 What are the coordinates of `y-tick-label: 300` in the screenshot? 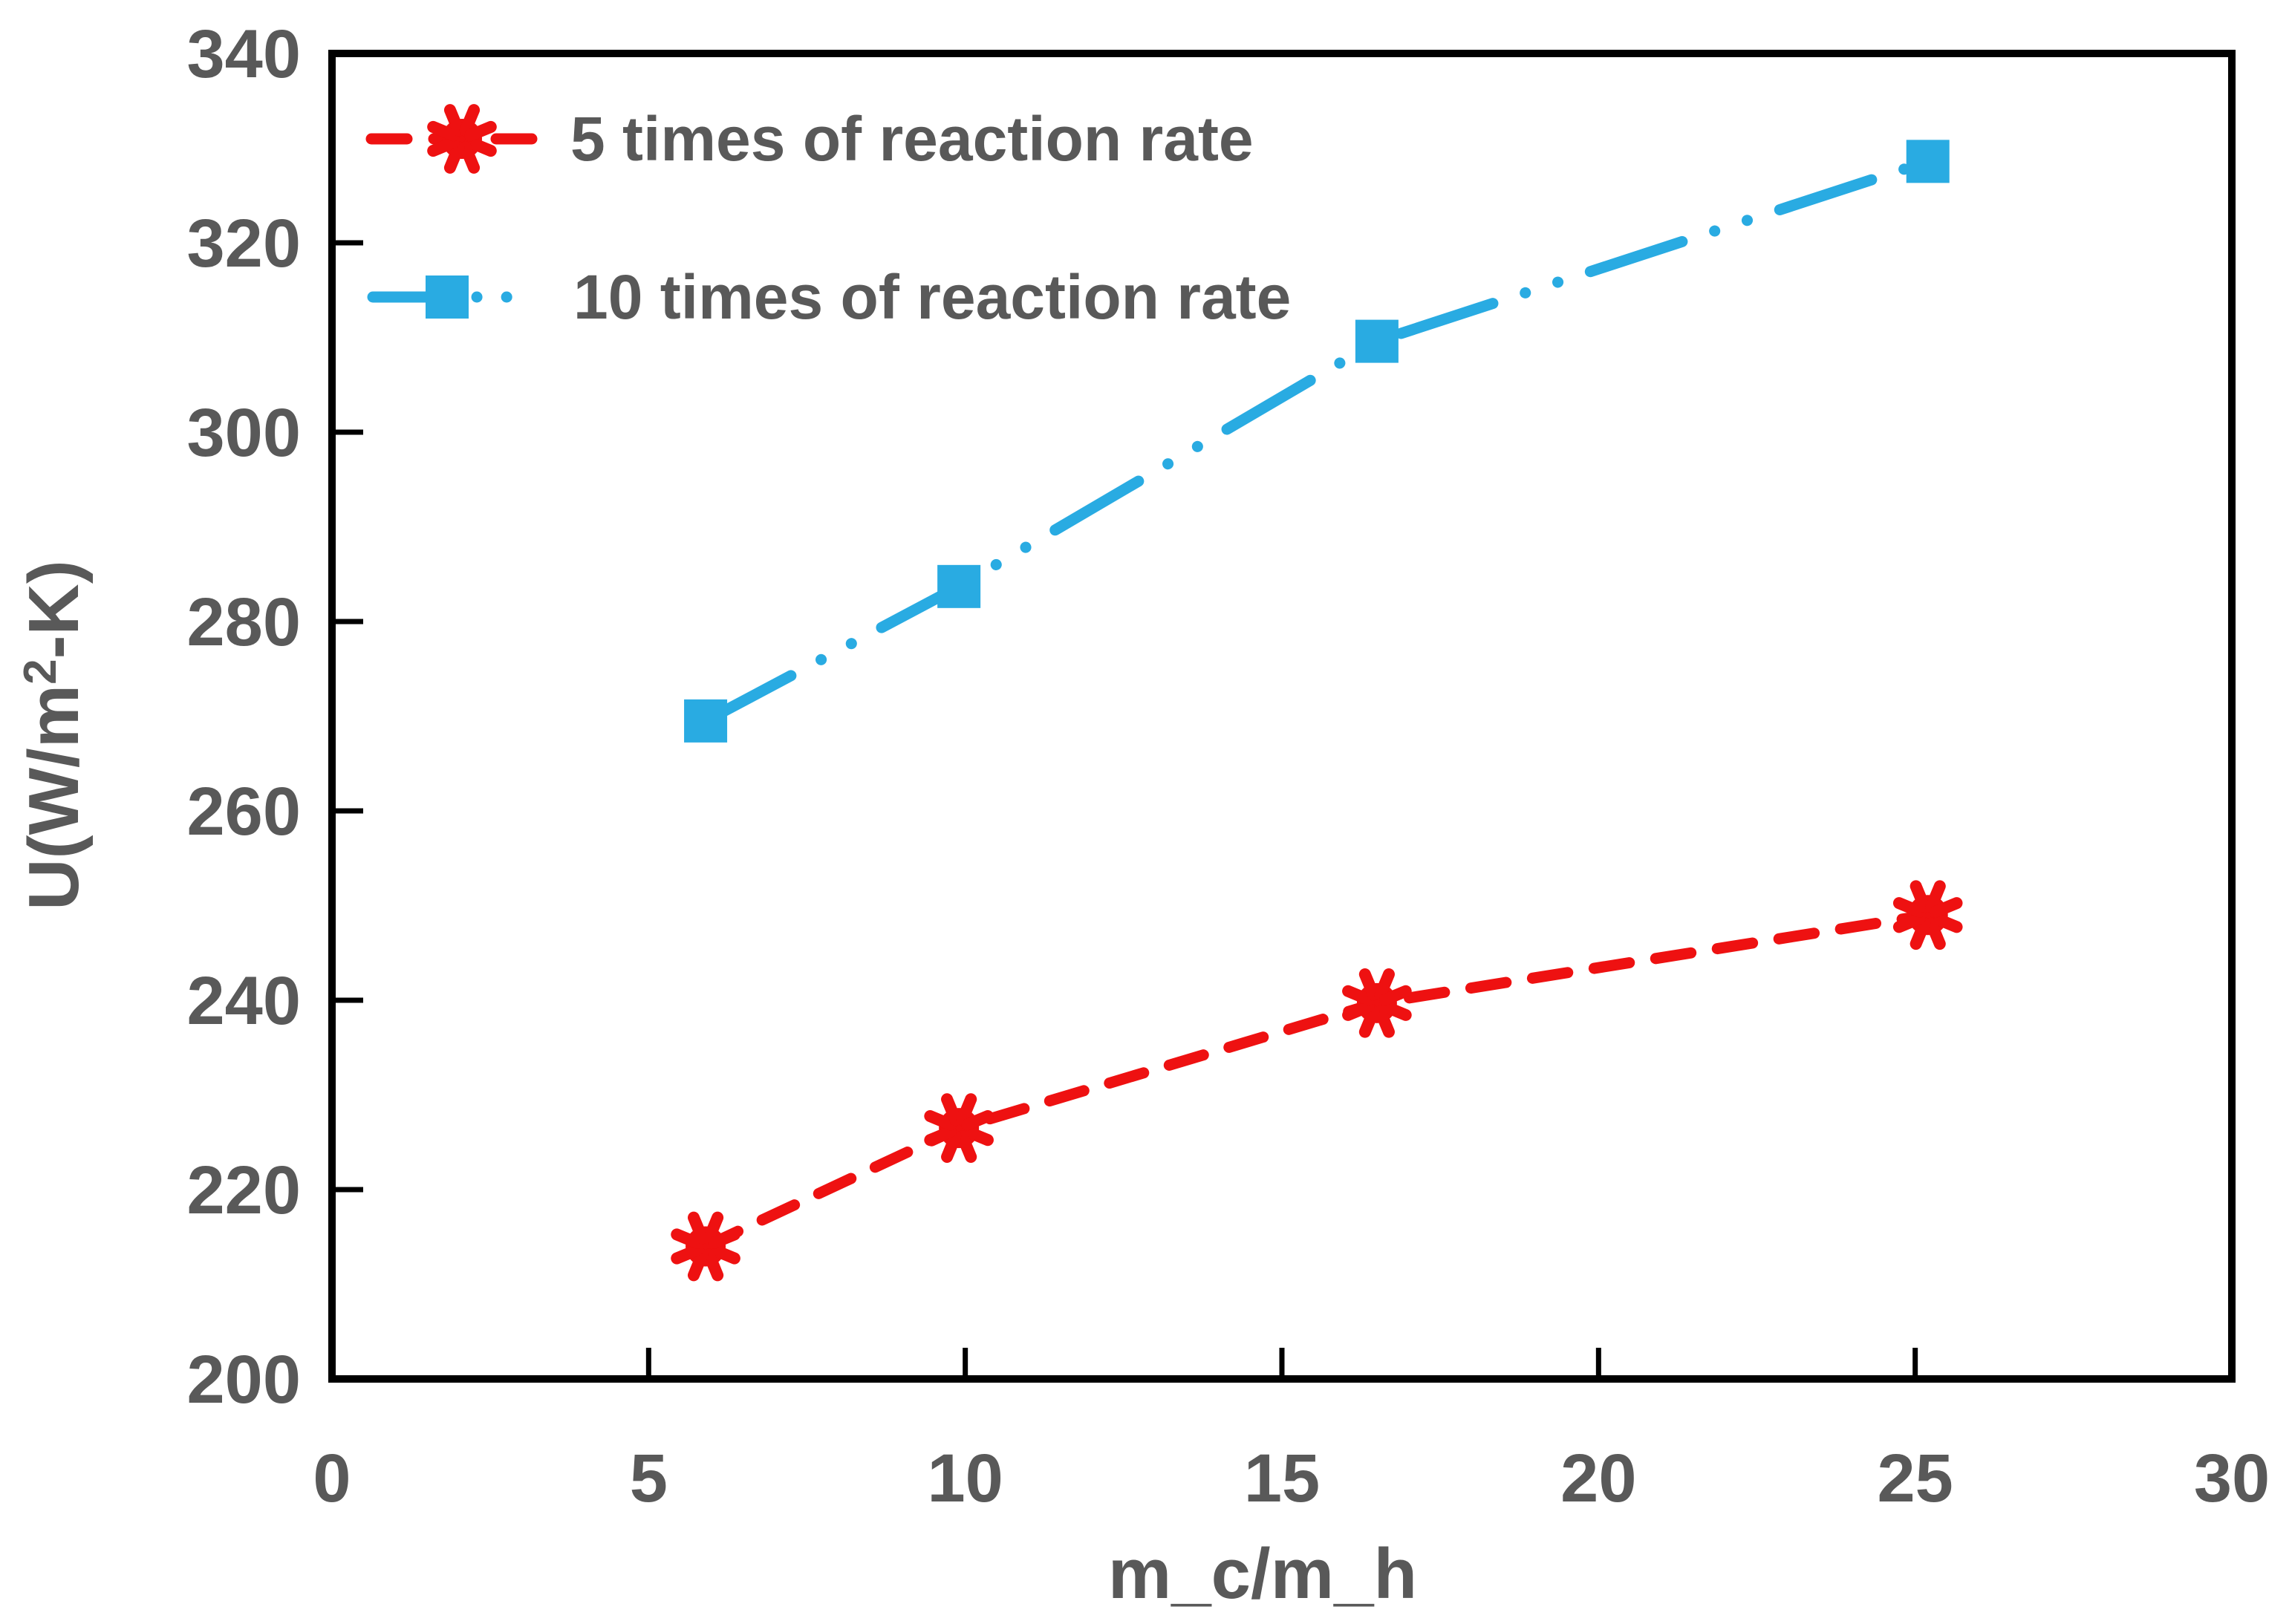 It's located at (245, 433).